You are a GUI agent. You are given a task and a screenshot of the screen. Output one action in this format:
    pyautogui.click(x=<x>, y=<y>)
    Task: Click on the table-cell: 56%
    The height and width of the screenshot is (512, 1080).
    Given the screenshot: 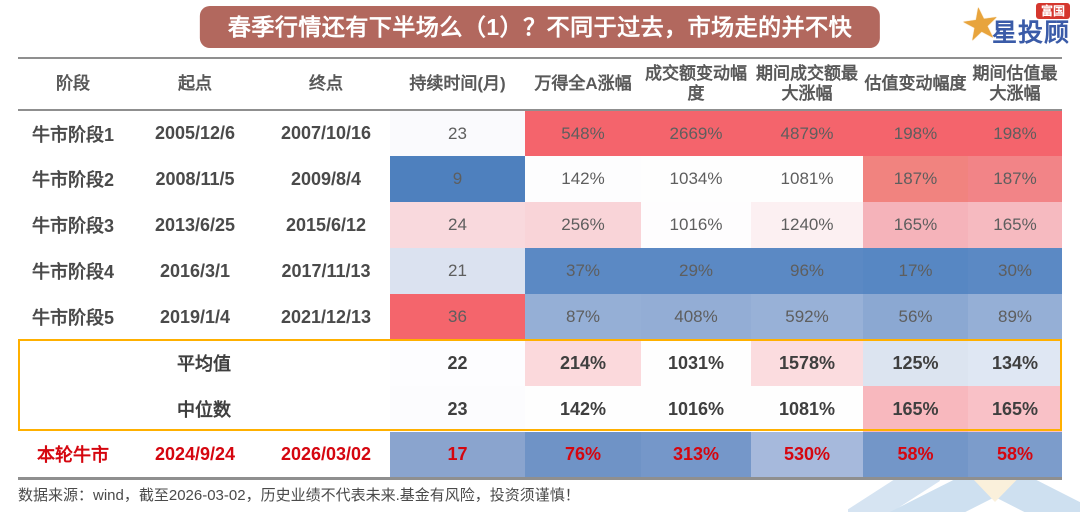 What is the action you would take?
    pyautogui.click(x=915, y=317)
    